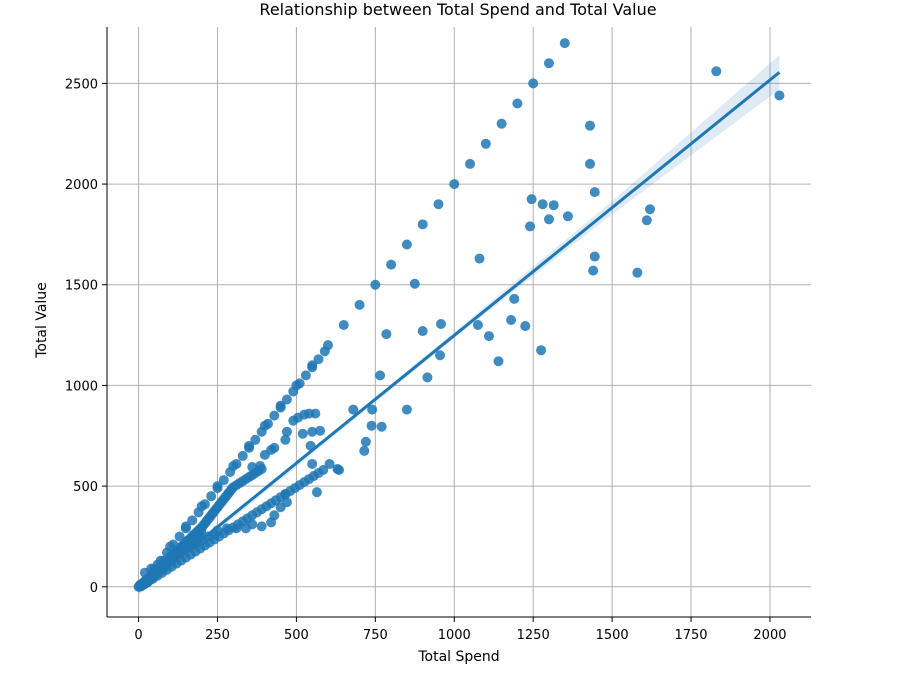  Describe the element at coordinates (138, 635) in the screenshot. I see `x-tick-label: 0` at that location.